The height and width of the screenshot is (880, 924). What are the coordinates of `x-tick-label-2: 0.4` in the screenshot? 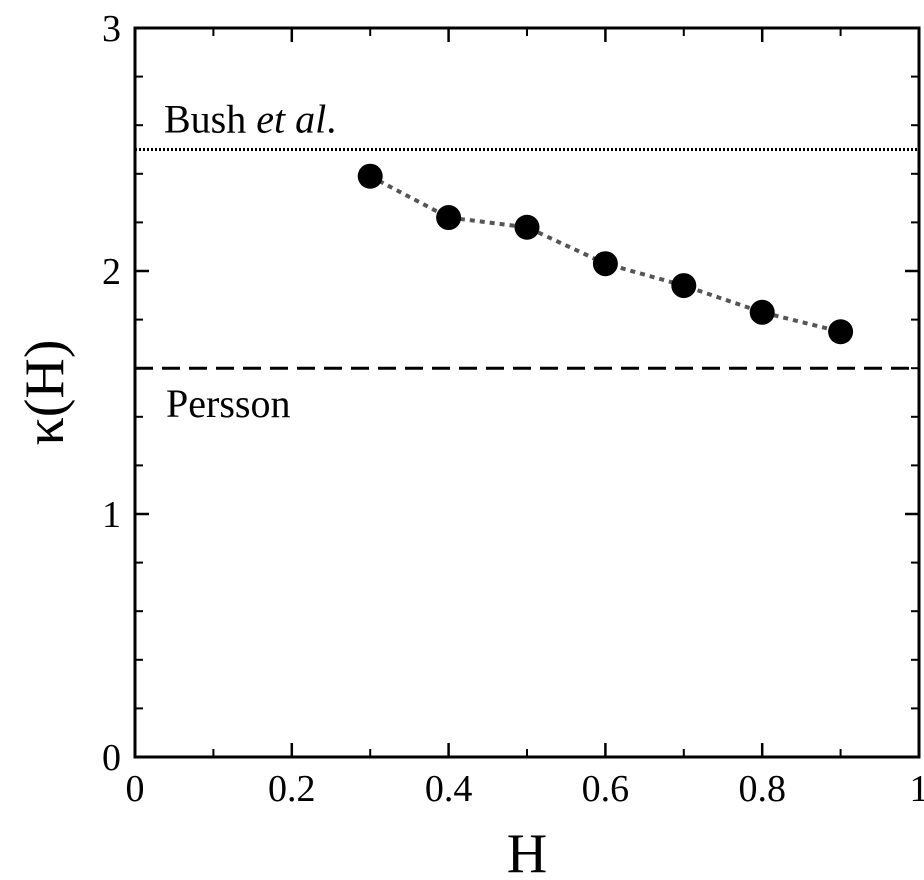 It's located at (449, 789).